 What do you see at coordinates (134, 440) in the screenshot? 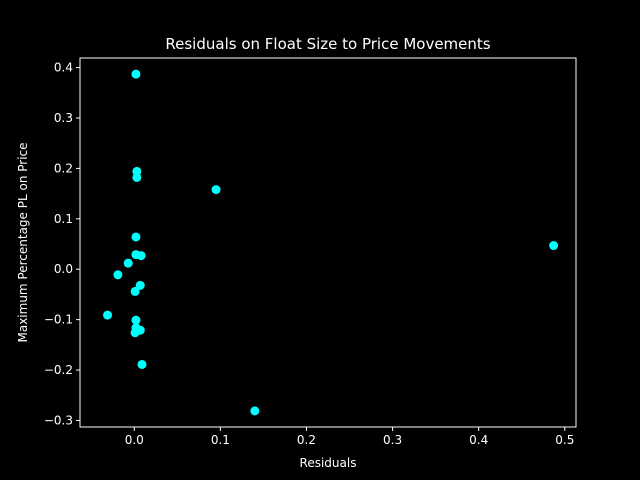
I see `x-tick-label: 0.0` at bounding box center [134, 440].